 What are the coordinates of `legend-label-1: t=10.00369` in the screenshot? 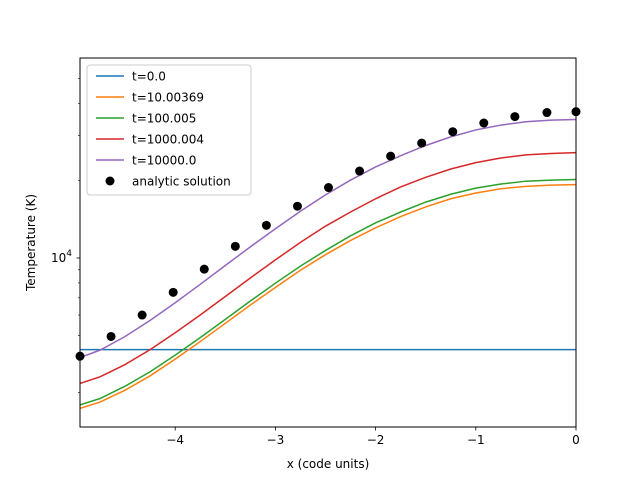 It's located at (168, 98).